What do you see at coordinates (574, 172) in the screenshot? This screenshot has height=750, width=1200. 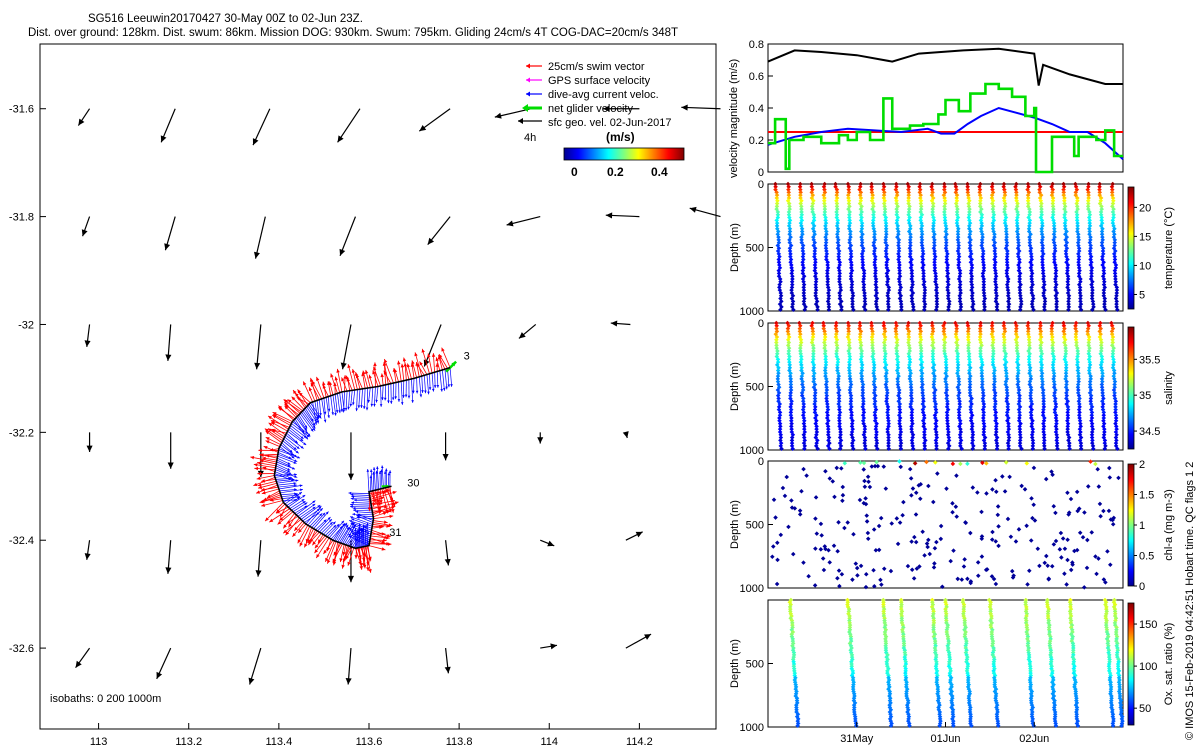 I see `colorbar-tick-0: 0` at bounding box center [574, 172].